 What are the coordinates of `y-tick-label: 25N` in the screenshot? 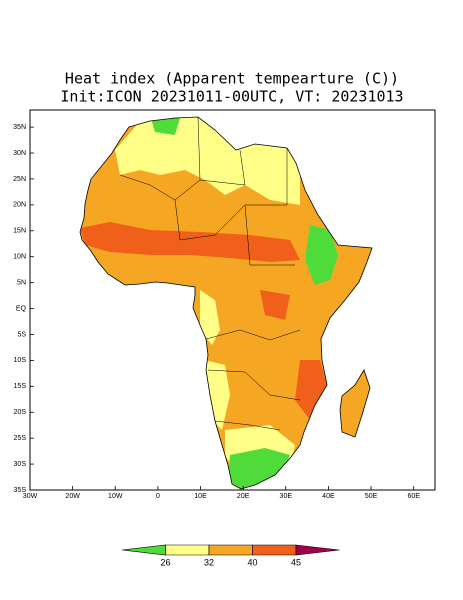 It's located at (19, 179).